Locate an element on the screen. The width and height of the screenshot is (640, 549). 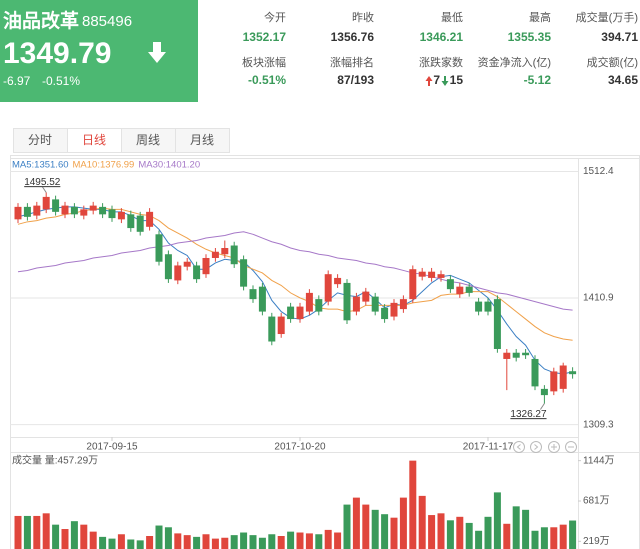
stat-label: 昨收 is located at coordinates (363, 17).